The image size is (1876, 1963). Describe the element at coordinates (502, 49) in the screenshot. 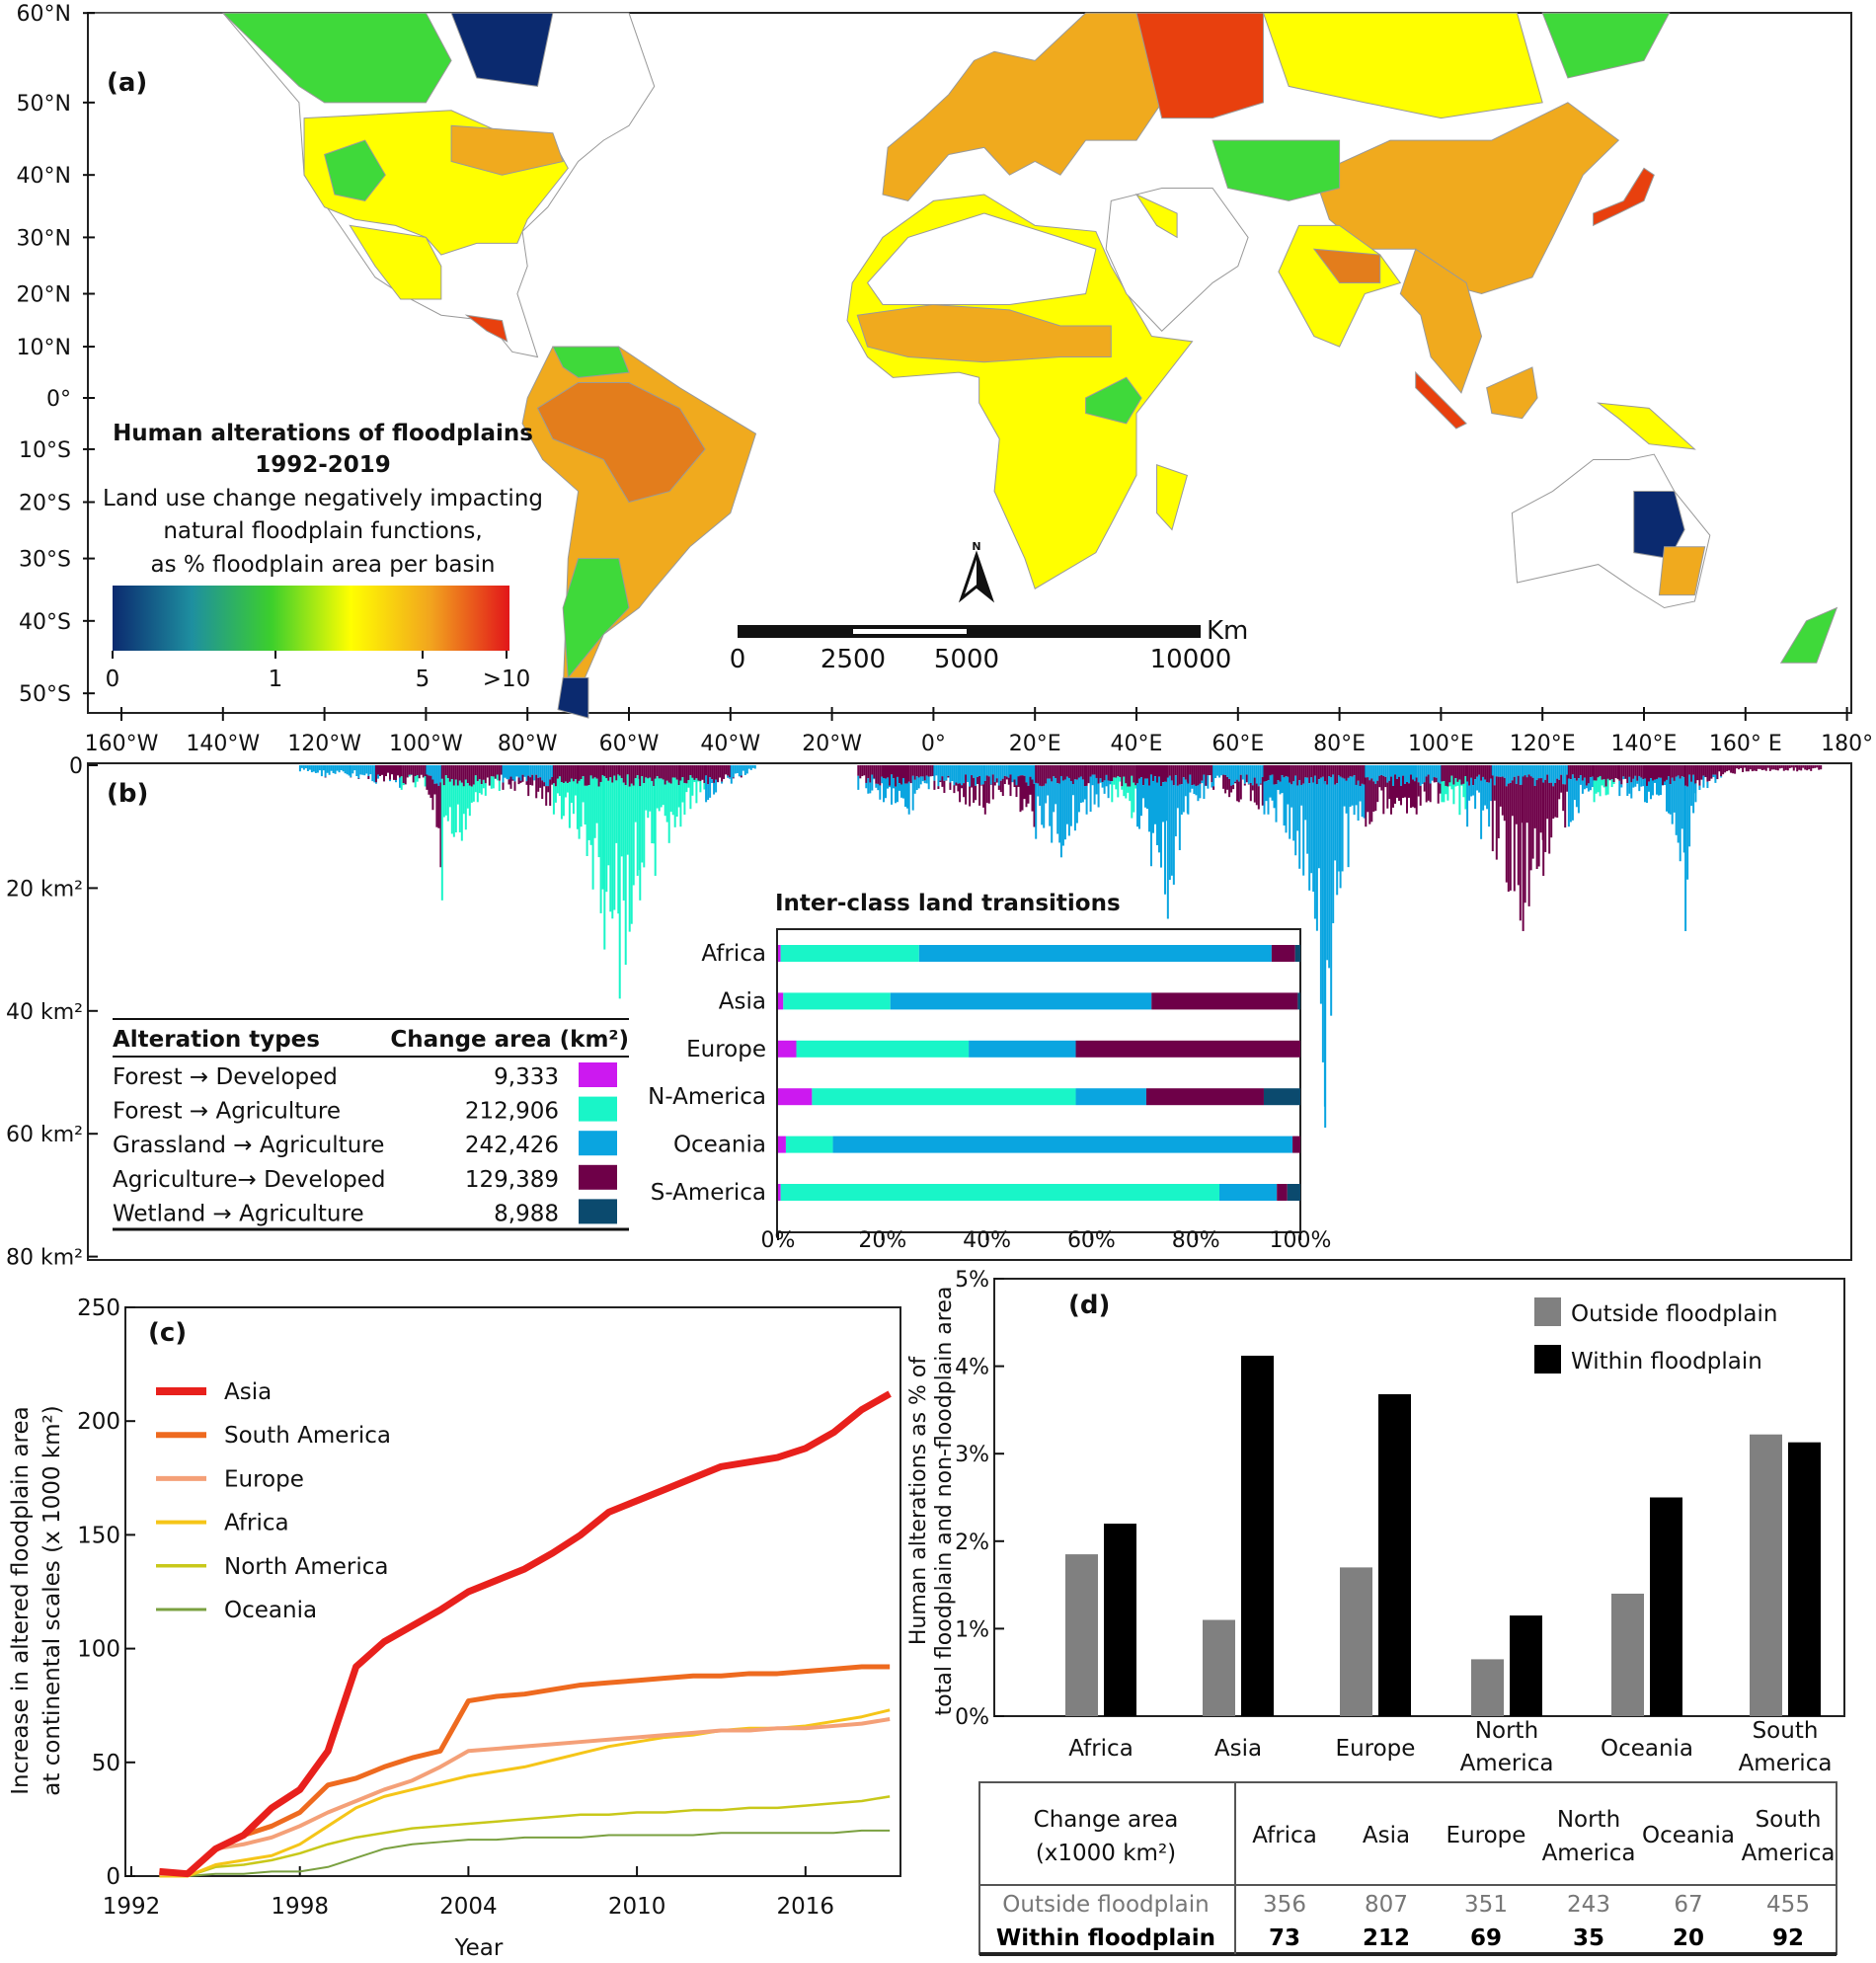

I see `basin-lowest` at that location.